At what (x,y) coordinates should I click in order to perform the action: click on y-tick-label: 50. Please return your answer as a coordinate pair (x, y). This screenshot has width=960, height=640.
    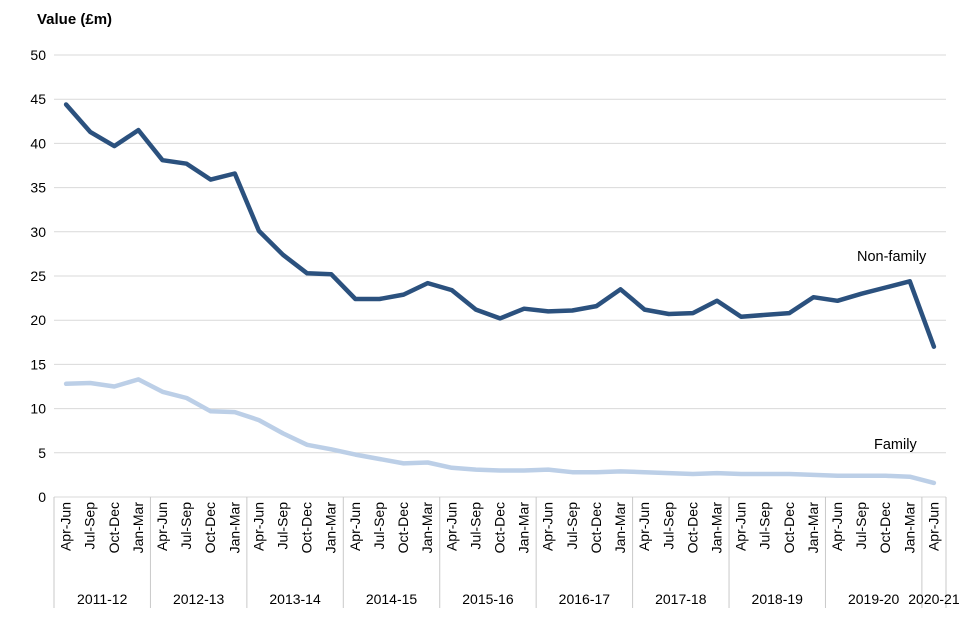
    Looking at the image, I should click on (38, 55).